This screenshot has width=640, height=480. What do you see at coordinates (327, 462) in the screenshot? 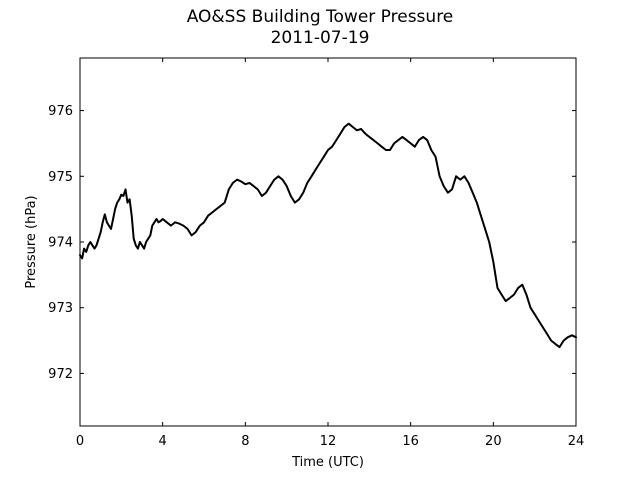
I see `x-axis-label: Time (UTC)` at bounding box center [327, 462].